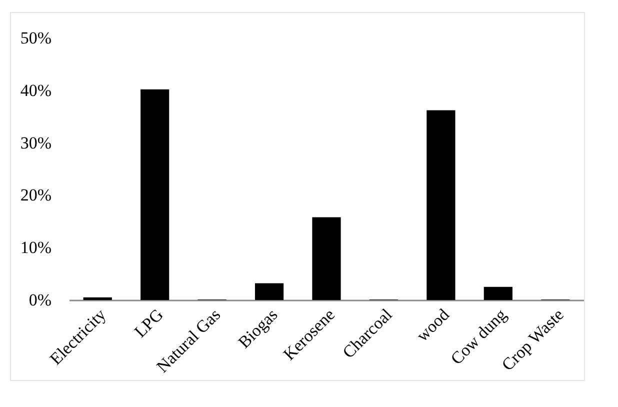 The image size is (618, 407). Describe the element at coordinates (36, 142) in the screenshot. I see `y-tick-label: 30%` at that location.